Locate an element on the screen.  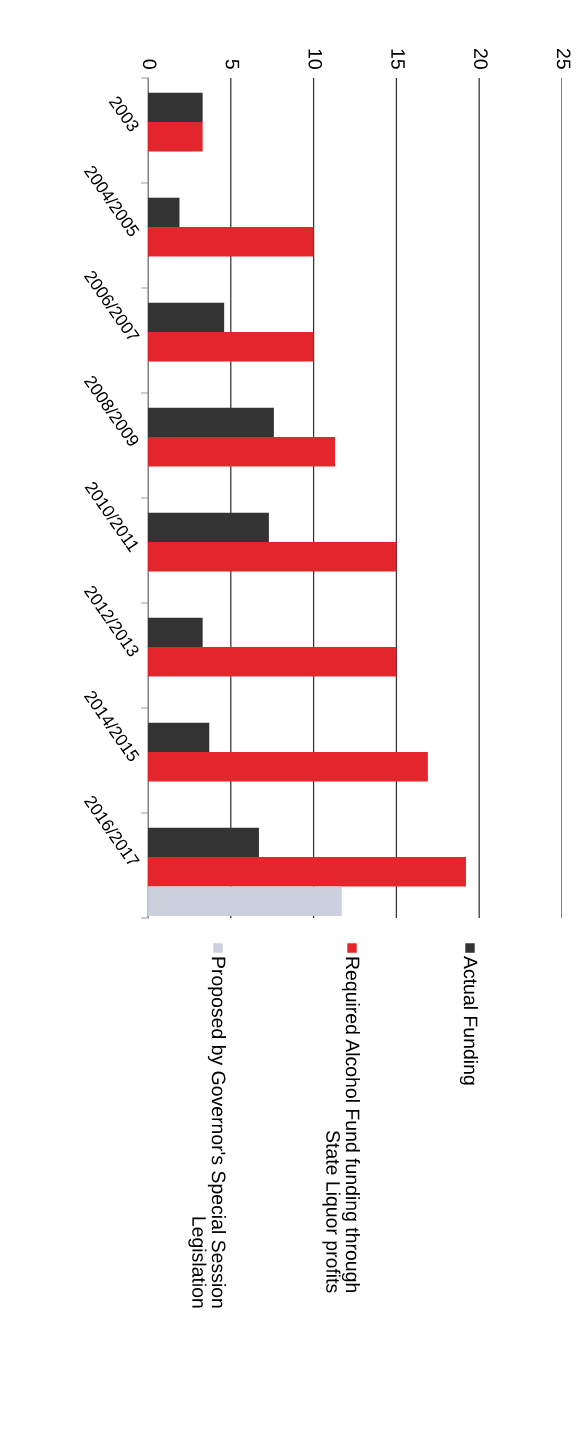
legend-label: Required Alcohol Fund funding through State Liquor profits is located at coordinates (341, 1125).